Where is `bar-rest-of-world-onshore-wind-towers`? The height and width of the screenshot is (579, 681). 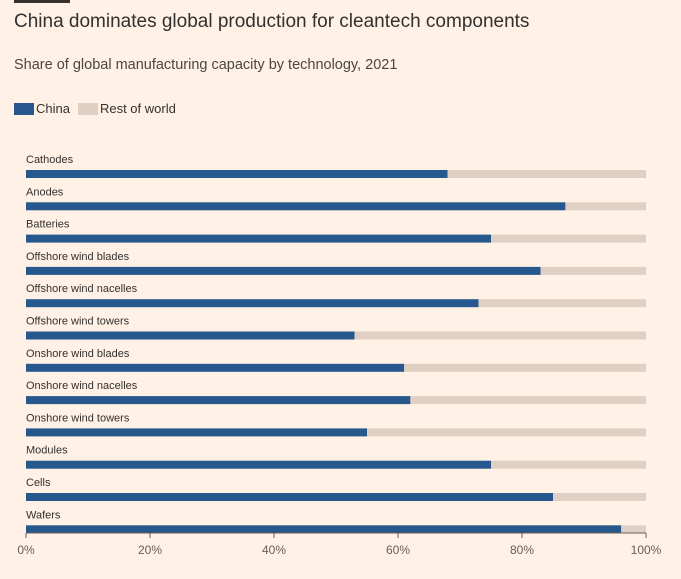
bar-rest-of-world-onshore-wind-towers is located at coordinates (506, 432).